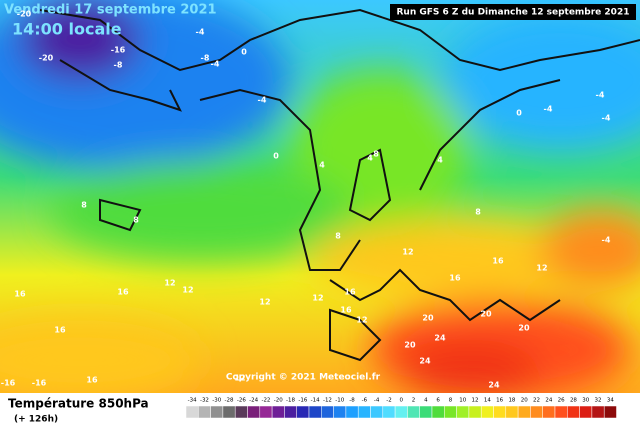 Image resolution: width=640 pixels, height=431 pixels. I want to click on scale-label: -16, so click(302, 401).